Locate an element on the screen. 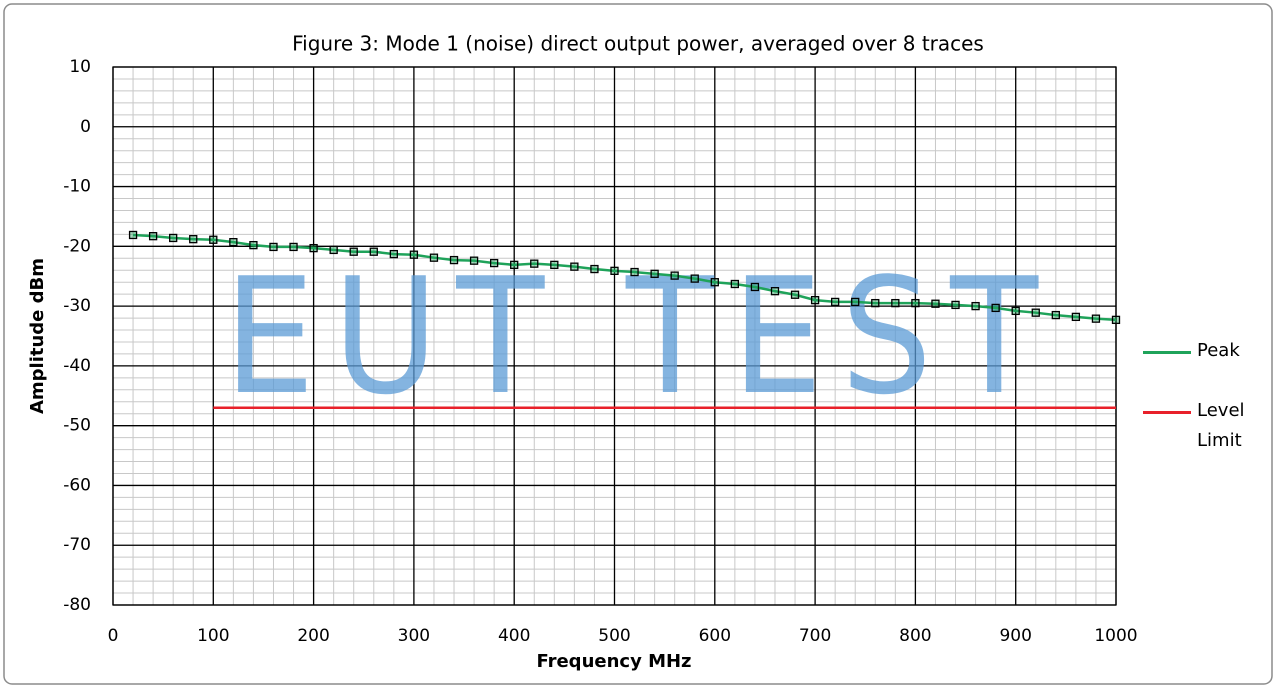 This screenshot has height=689, width=1277. x-tick-label: 200 is located at coordinates (313, 636).